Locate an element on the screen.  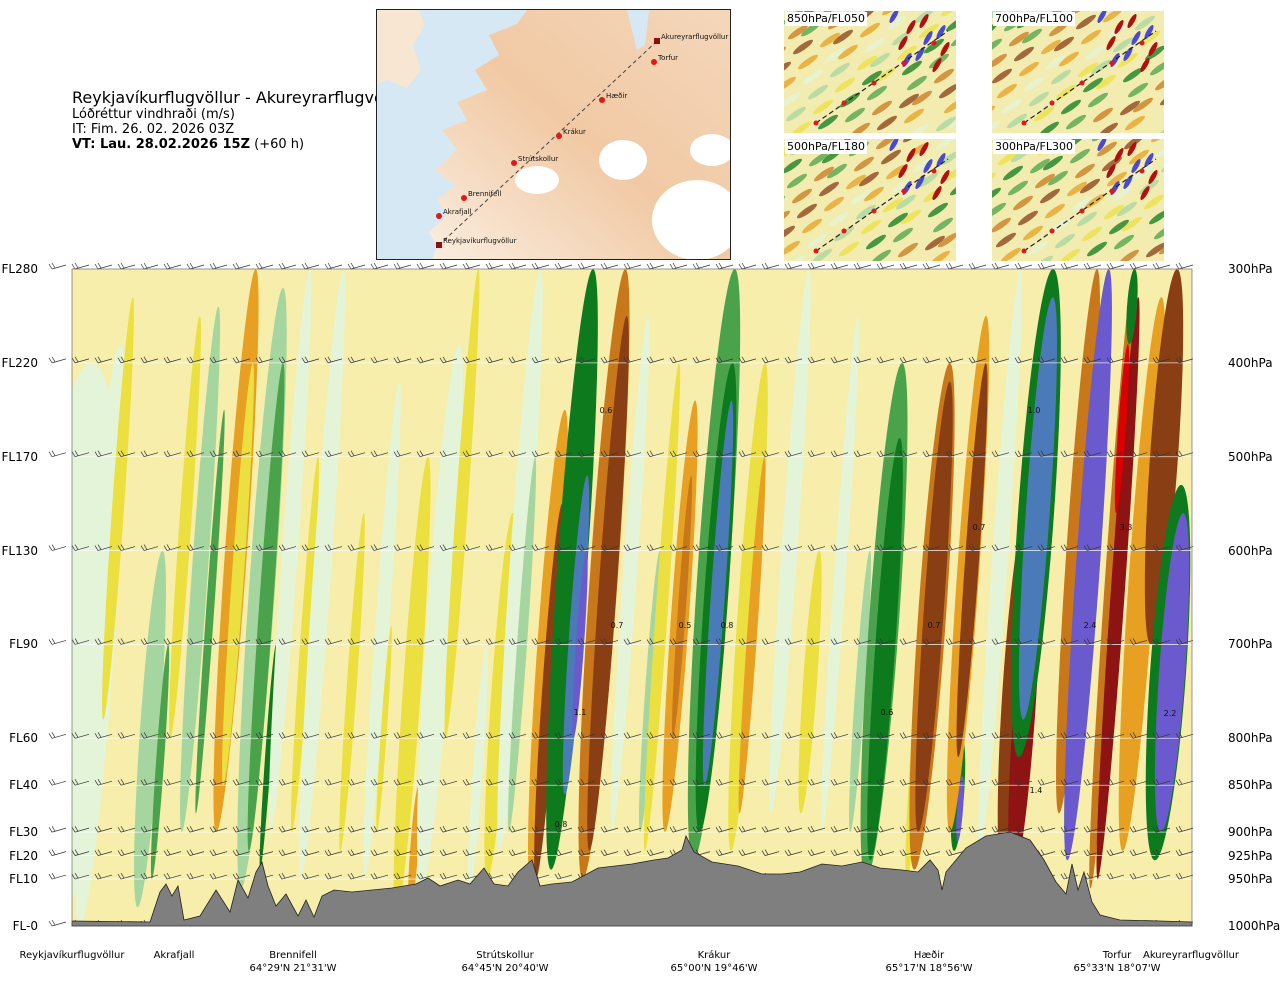
terrain-profile is located at coordinates (632, 879).